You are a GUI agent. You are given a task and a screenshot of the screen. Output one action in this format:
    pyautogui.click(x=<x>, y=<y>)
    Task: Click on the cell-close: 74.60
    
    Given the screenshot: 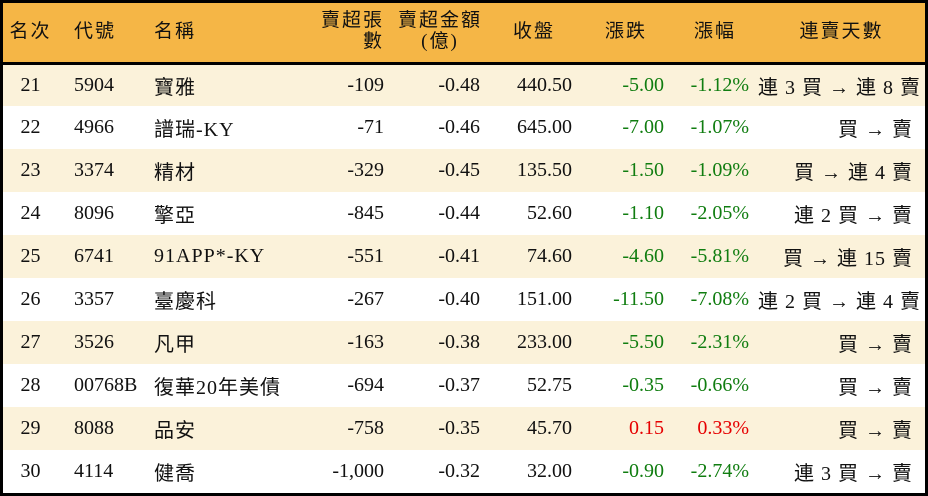 What is the action you would take?
    pyautogui.click(x=549, y=256)
    